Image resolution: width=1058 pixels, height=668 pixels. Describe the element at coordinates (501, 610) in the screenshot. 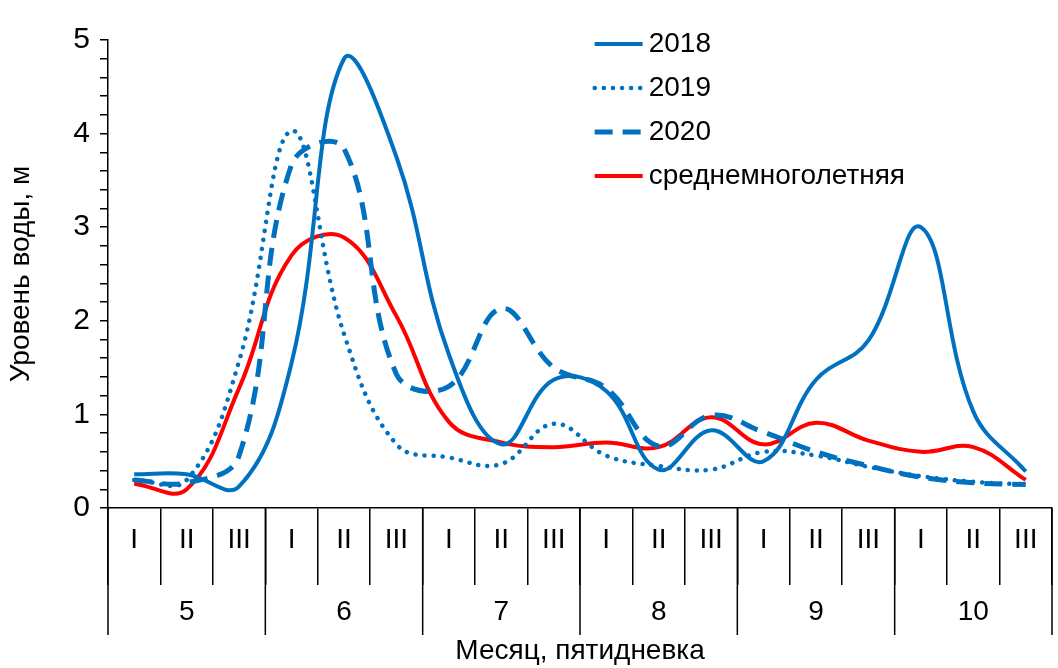

I see `text: 7` at that location.